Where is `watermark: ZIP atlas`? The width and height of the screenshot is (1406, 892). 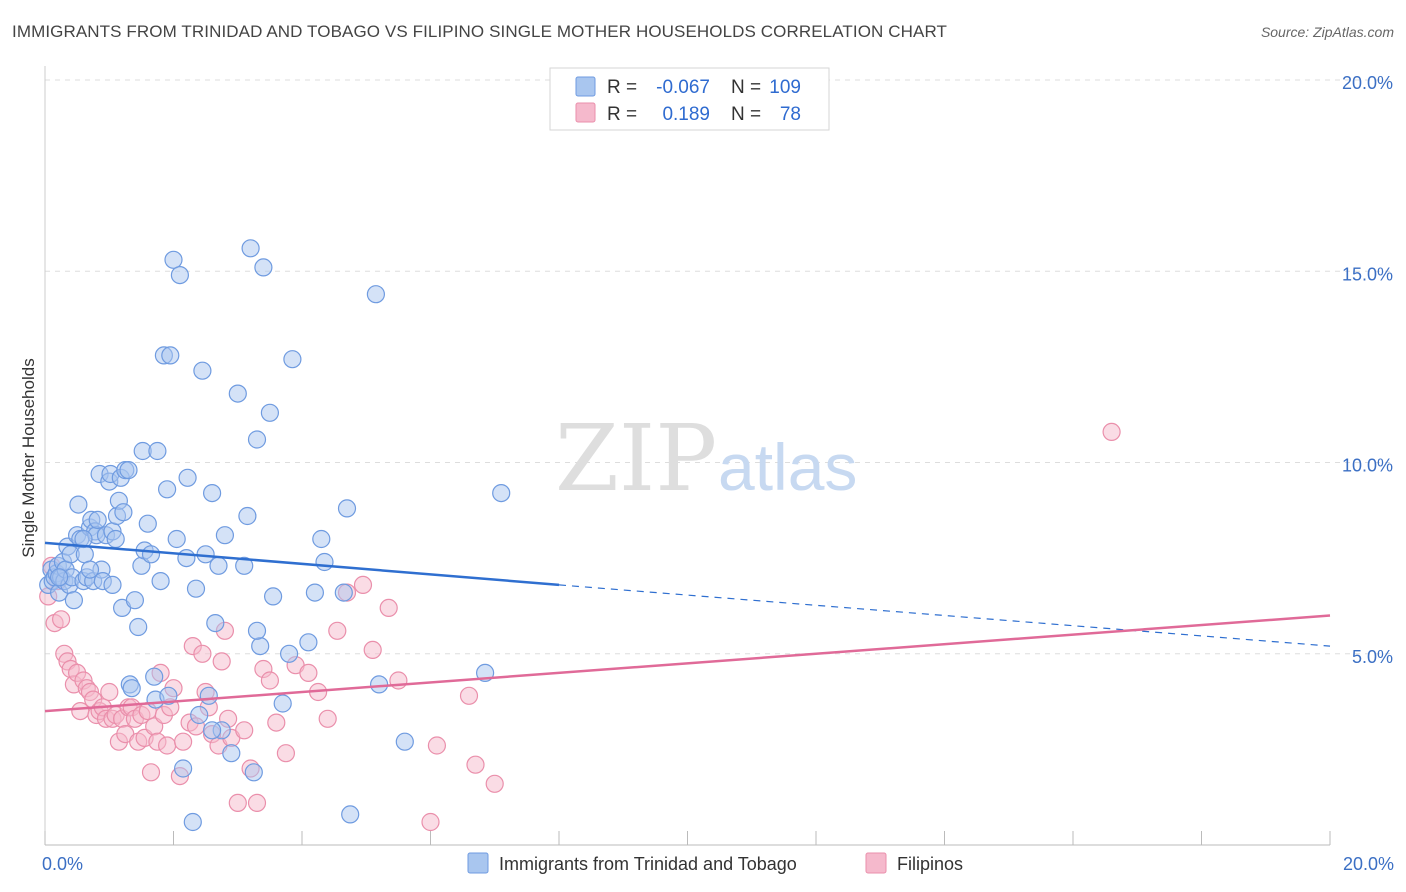 watermark: ZIP atlas is located at coordinates (706, 458).